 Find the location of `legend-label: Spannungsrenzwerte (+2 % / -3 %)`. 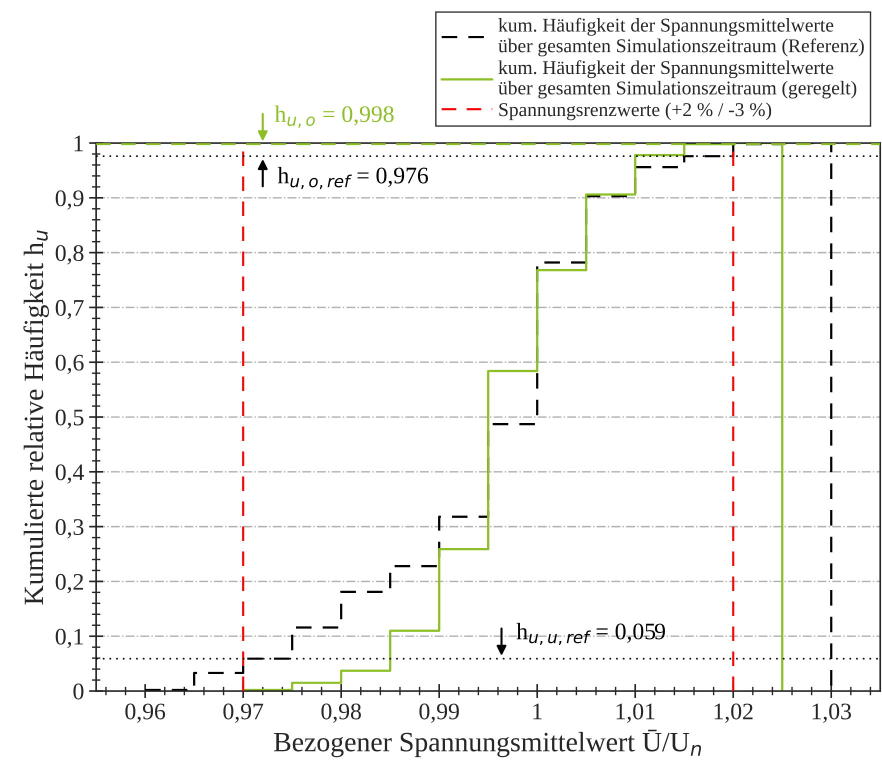

legend-label: Spannungsrenzwerte (+2 % / -3 %) is located at coordinates (635, 111).